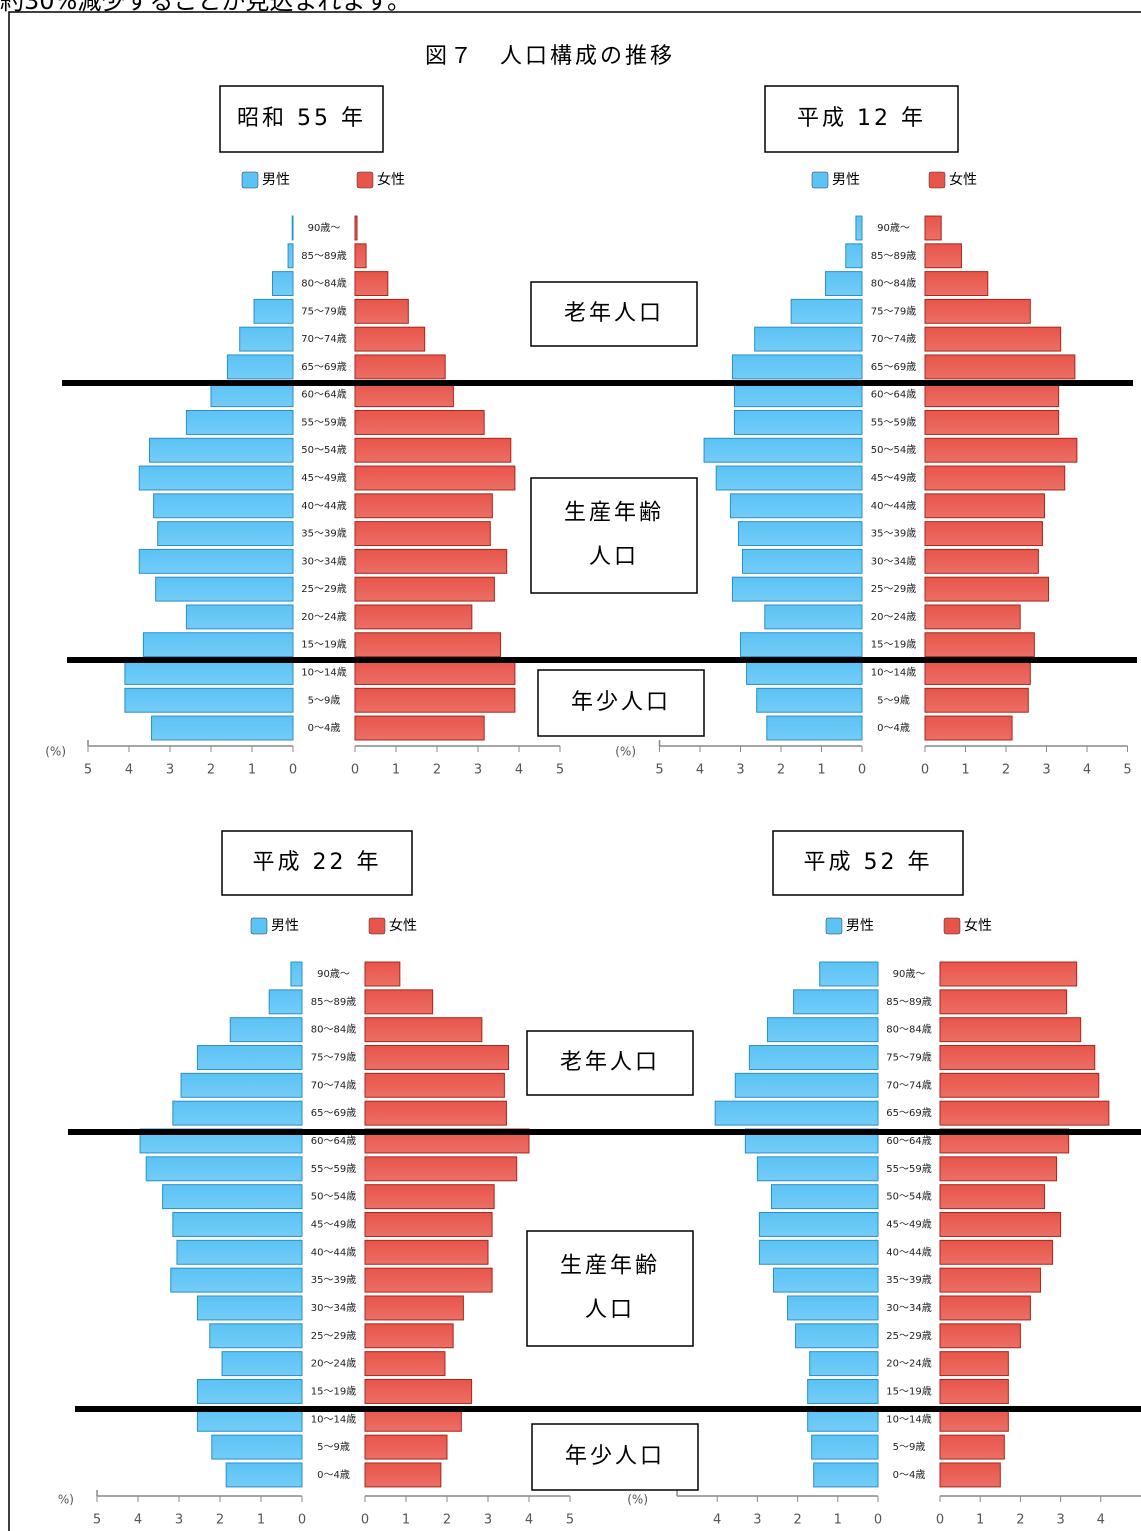  I want to click on title-box, so click(861, 119).